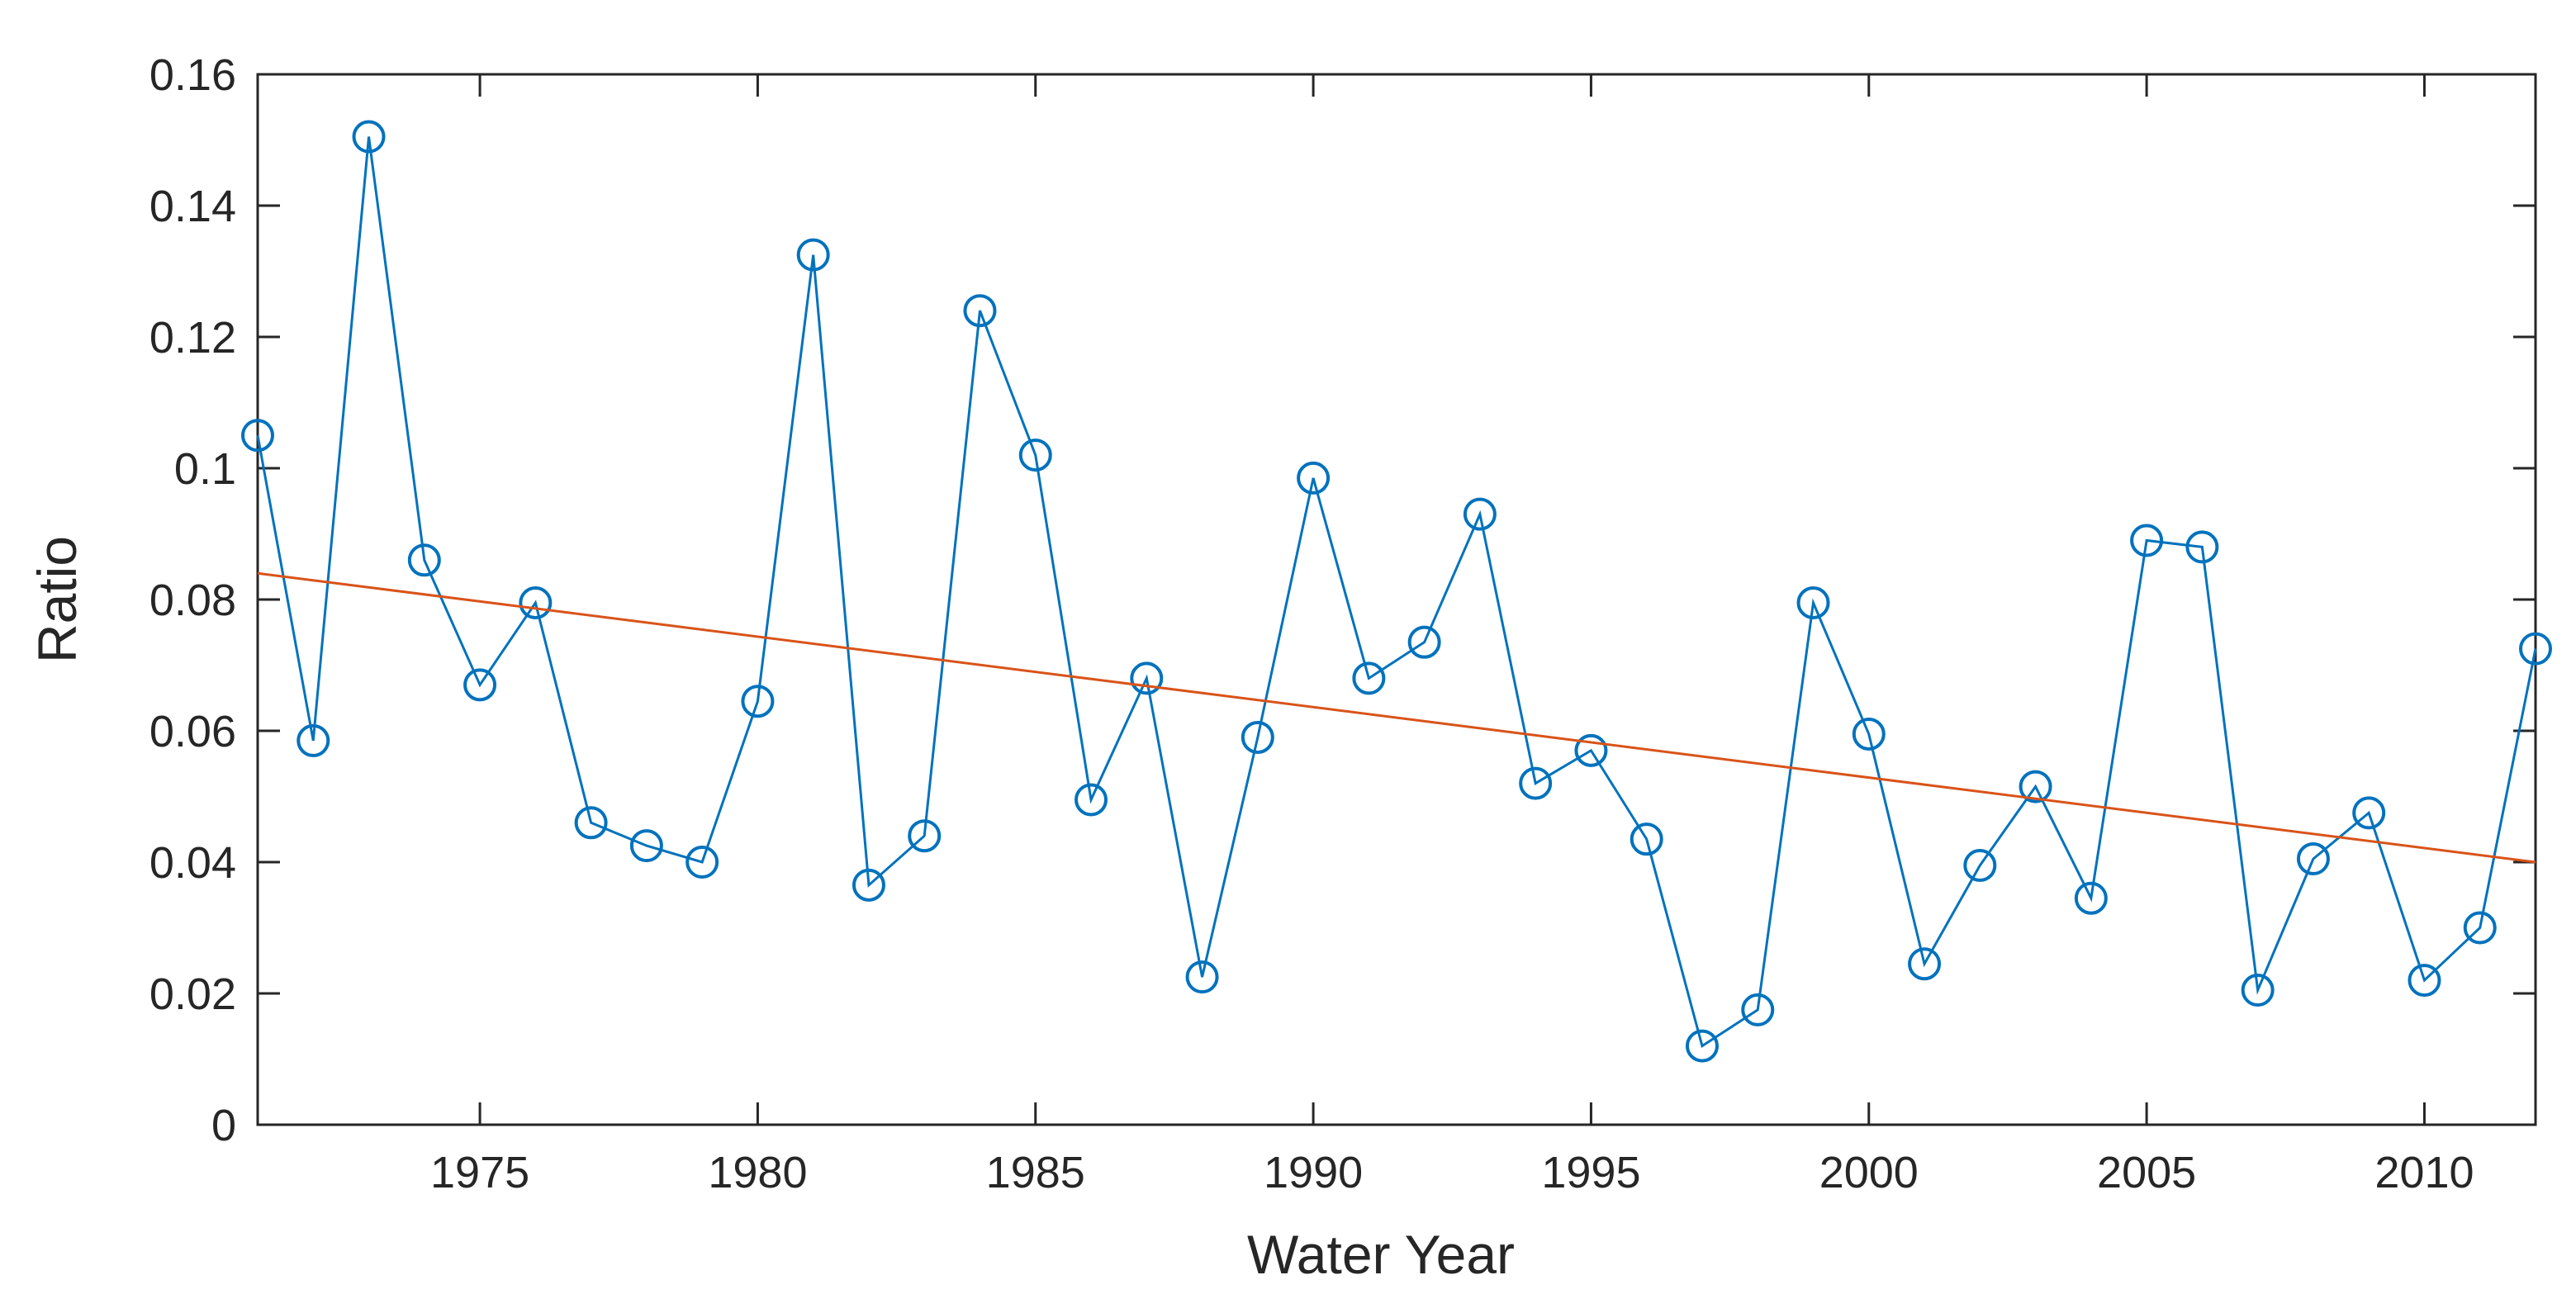 Image resolution: width=2576 pixels, height=1313 pixels. I want to click on y-tick-label: 0.08, so click(192, 600).